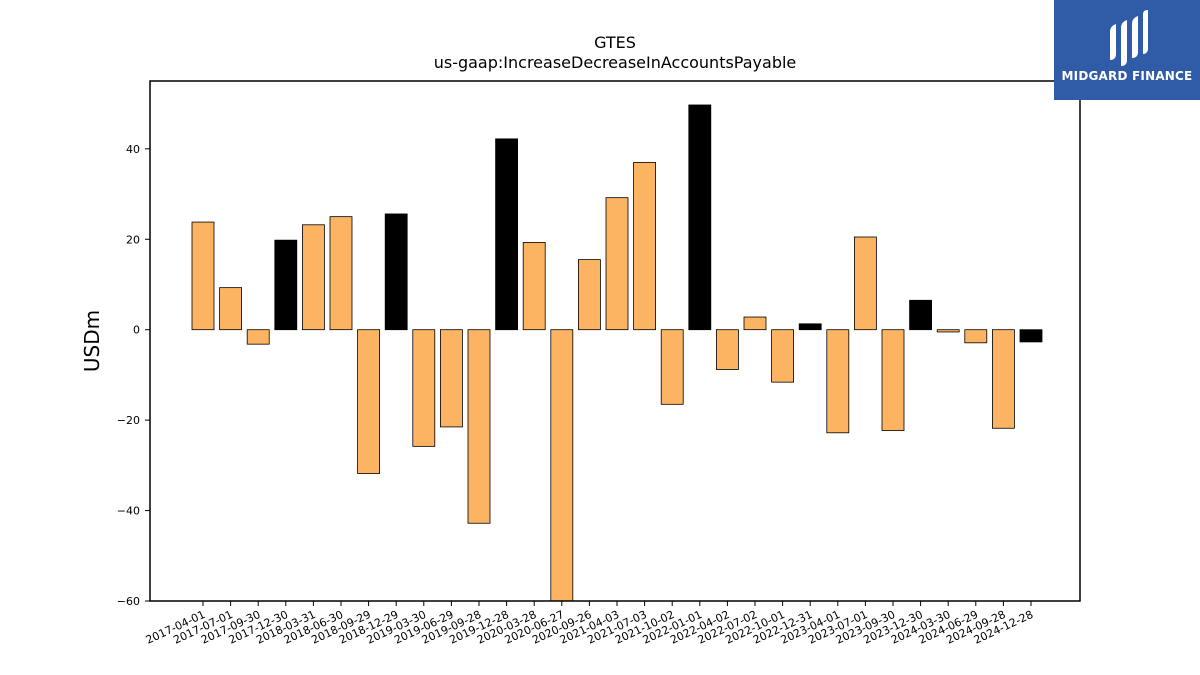  Describe the element at coordinates (133, 375) in the screenshot. I see `y-ticks-group: −60 −40 −20 0 20 40` at that location.